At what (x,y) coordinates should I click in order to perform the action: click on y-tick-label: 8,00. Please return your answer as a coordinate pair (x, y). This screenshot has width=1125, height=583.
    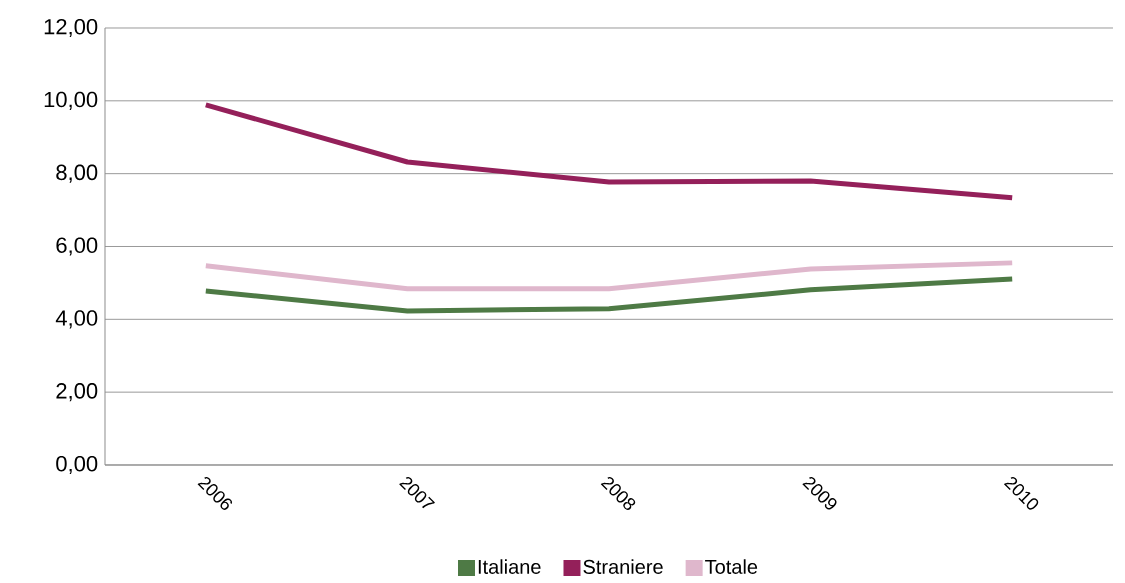
    Looking at the image, I should click on (77, 173).